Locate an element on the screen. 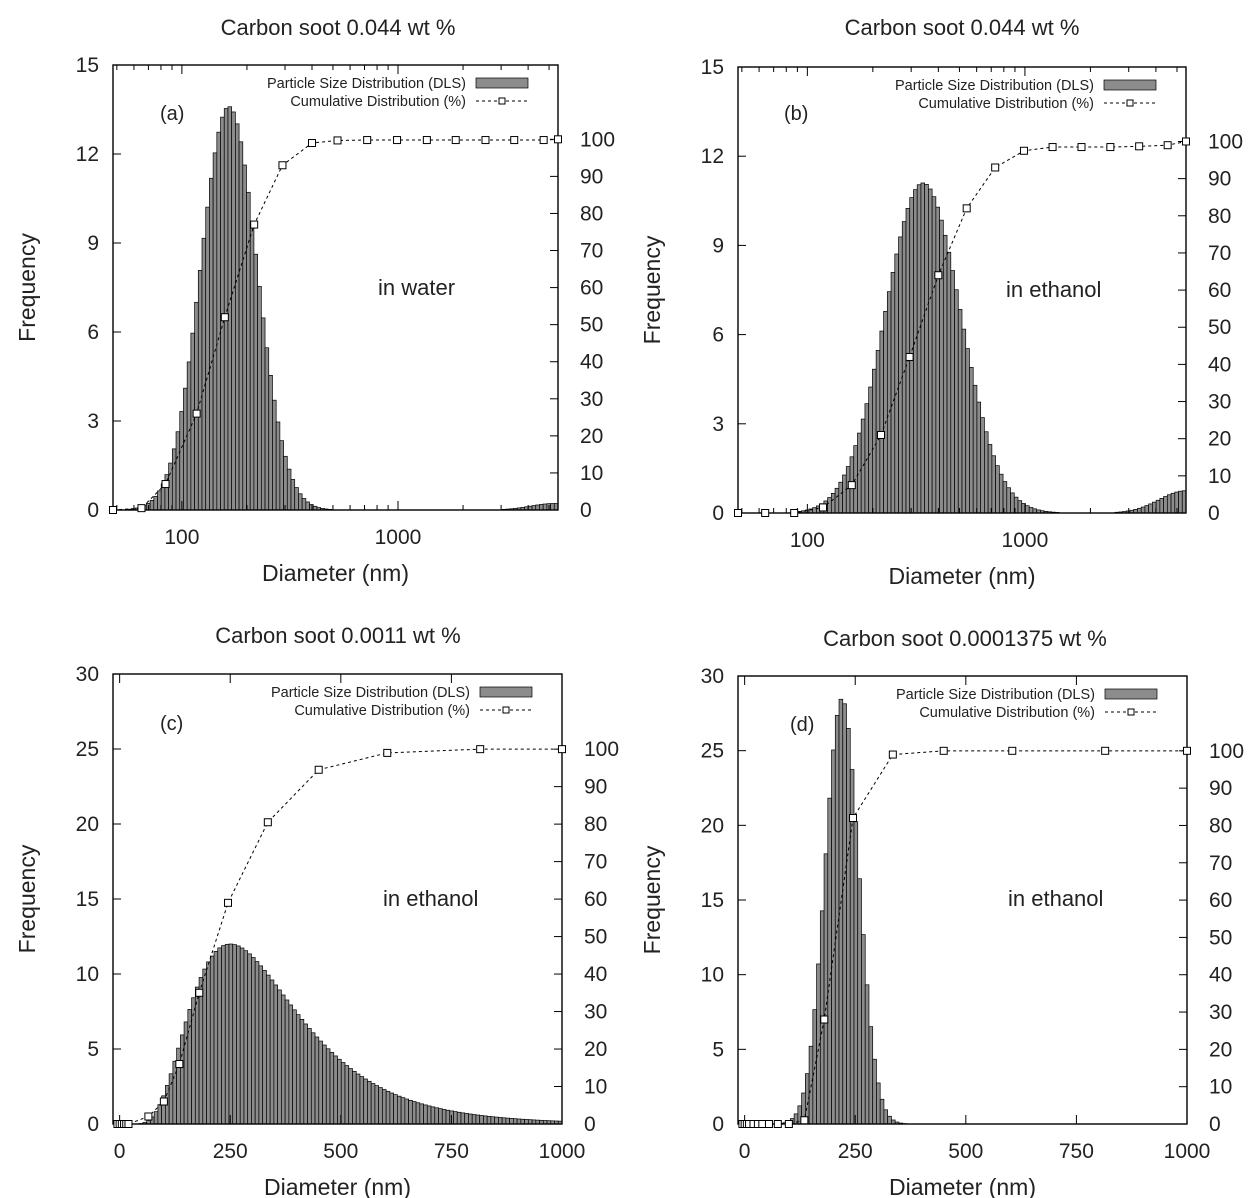 The height and width of the screenshot is (1198, 1253). y2-tick-label: 70 is located at coordinates (591, 251).